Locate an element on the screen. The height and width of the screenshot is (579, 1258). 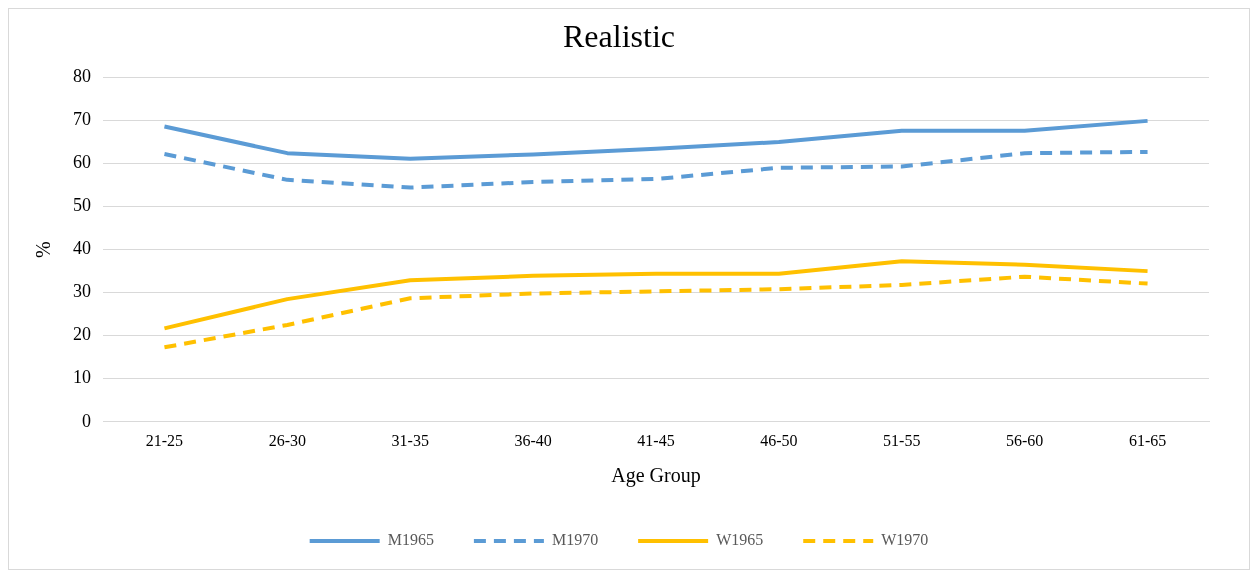
x-tick-label: 56-60 is located at coordinates (1025, 440).